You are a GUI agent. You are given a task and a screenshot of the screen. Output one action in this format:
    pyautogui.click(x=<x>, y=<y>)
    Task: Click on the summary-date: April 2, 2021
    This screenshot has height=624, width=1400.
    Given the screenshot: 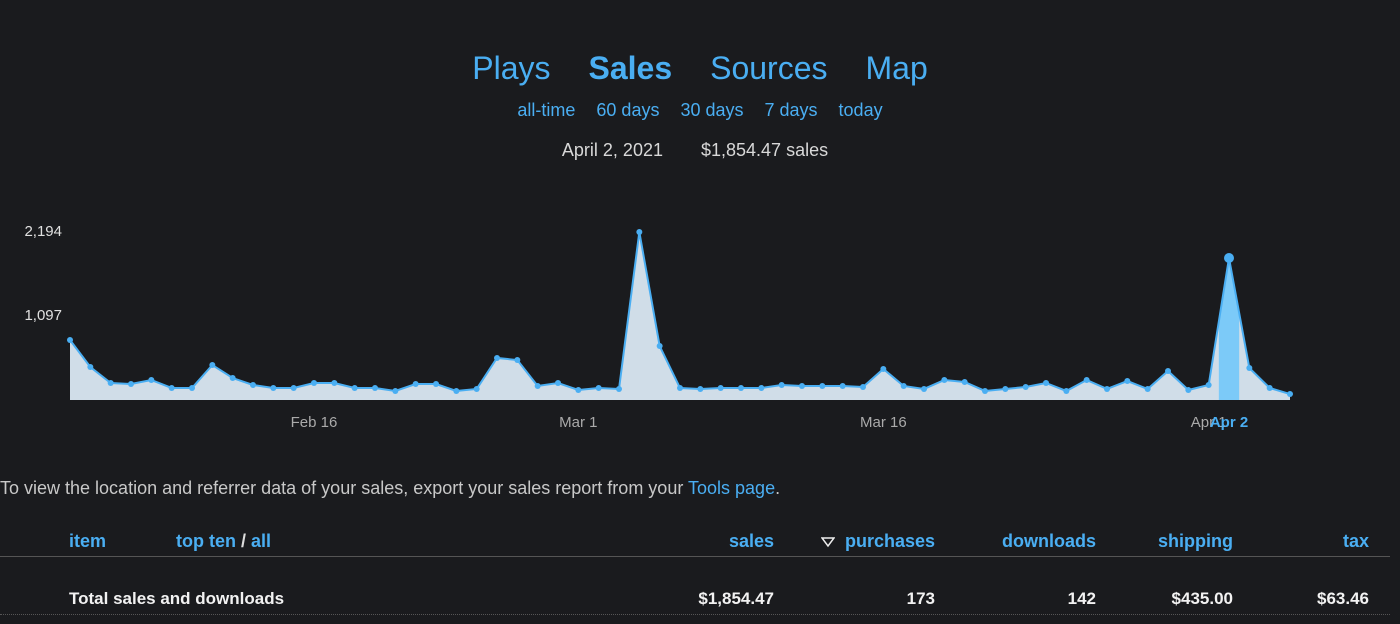 What is the action you would take?
    pyautogui.click(x=612, y=150)
    